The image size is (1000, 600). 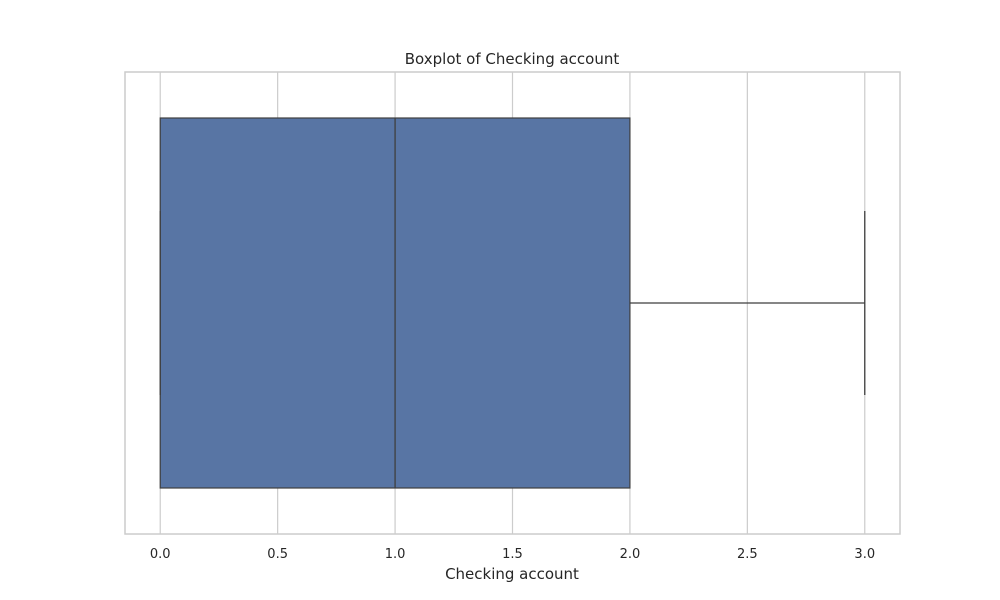 I want to click on x-tick-label: 1.5, so click(x=512, y=554).